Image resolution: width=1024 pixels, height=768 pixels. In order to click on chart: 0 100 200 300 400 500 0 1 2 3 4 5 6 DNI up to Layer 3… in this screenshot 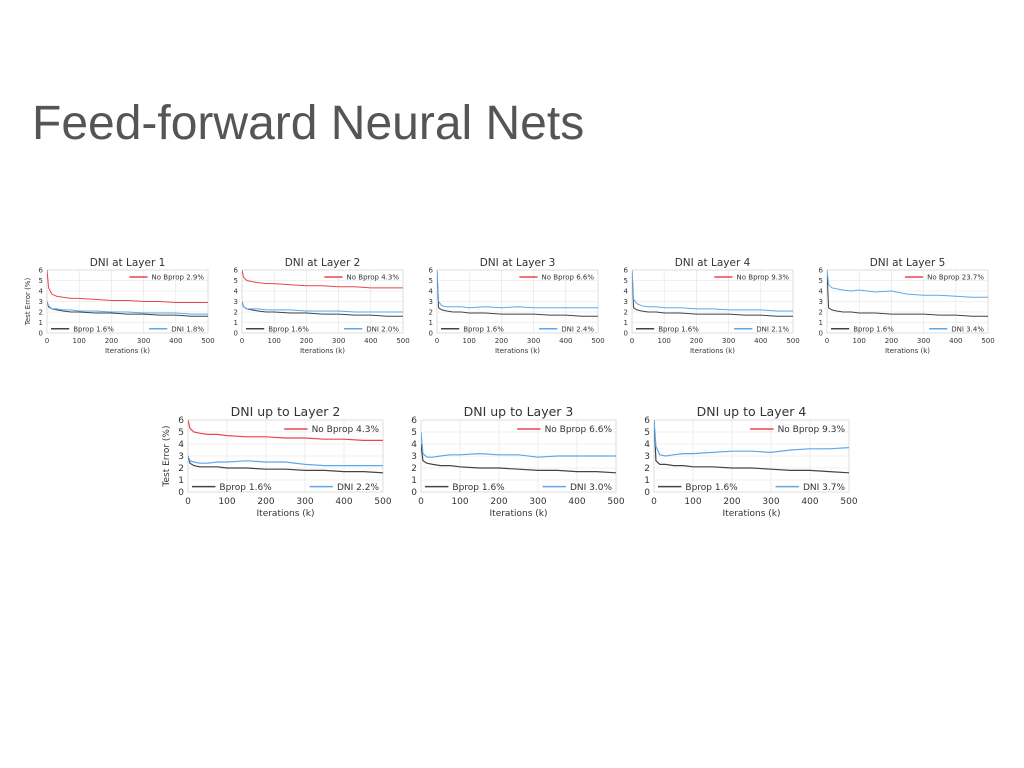, I will do `click(518, 461)`.